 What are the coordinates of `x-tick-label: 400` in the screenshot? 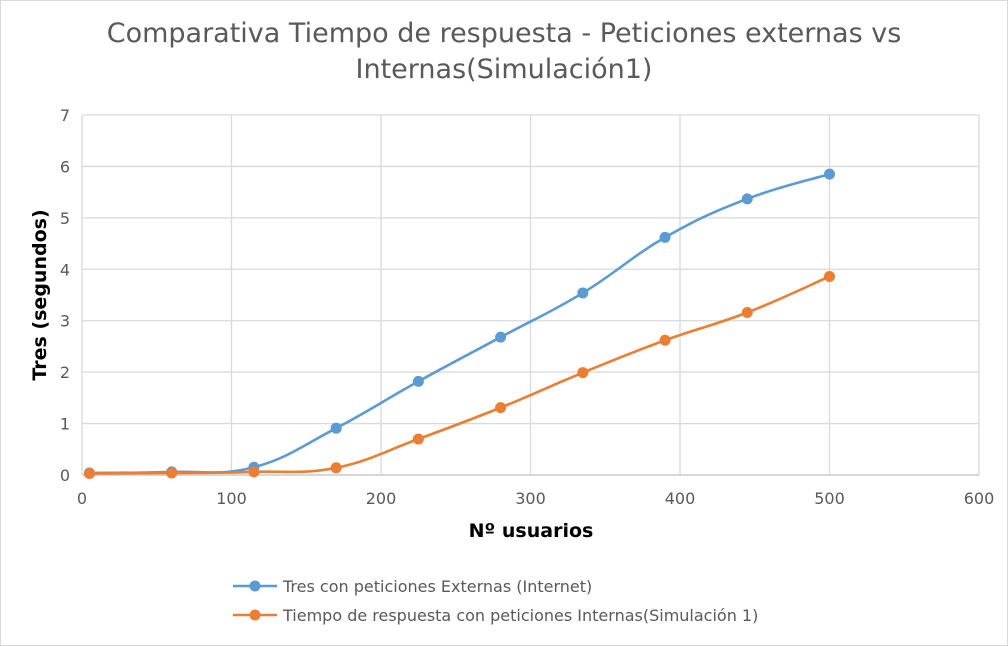 It's located at (680, 498).